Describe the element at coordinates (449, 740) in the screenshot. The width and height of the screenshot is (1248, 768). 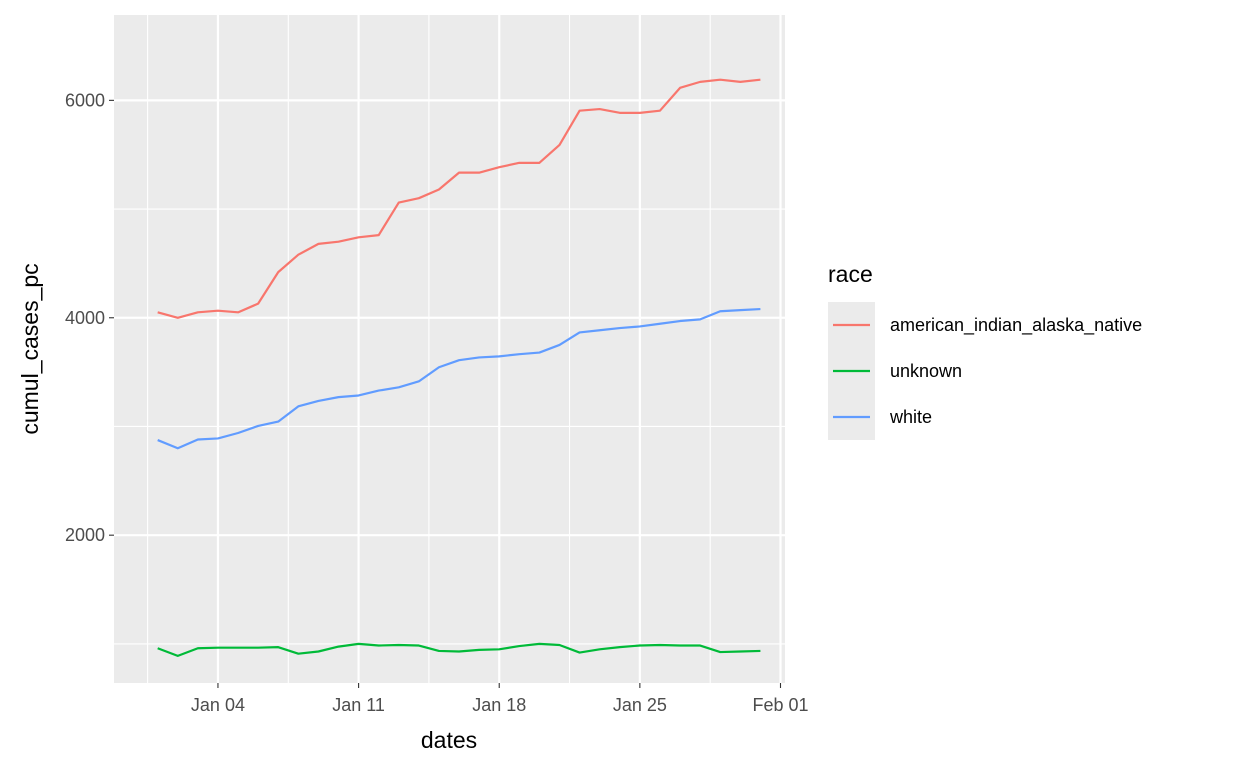
I see `x-axis-title: dates` at that location.